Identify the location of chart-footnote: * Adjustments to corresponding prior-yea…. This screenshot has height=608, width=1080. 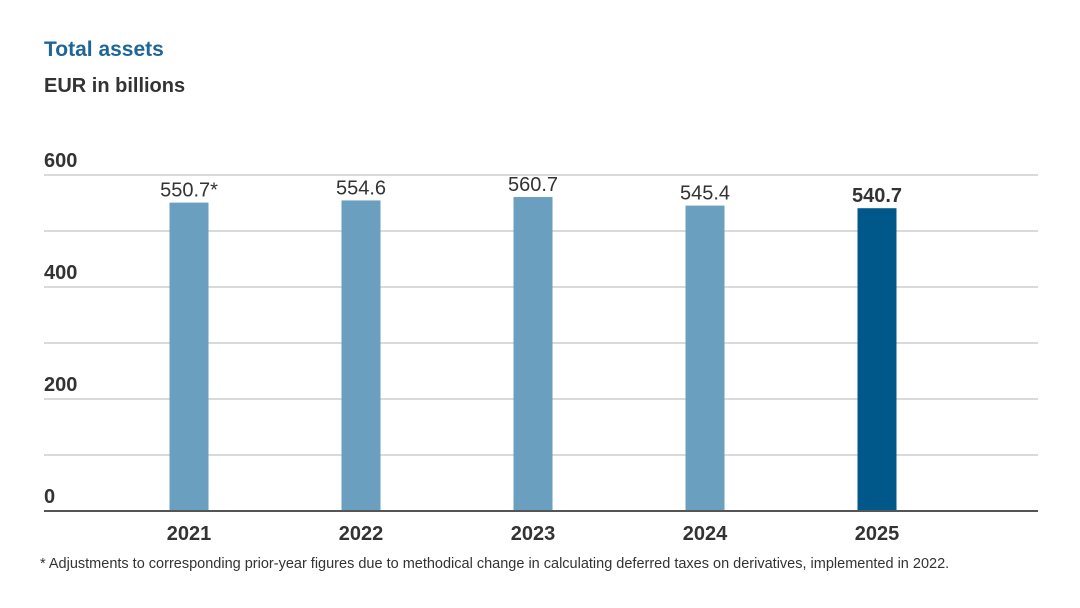
(495, 564).